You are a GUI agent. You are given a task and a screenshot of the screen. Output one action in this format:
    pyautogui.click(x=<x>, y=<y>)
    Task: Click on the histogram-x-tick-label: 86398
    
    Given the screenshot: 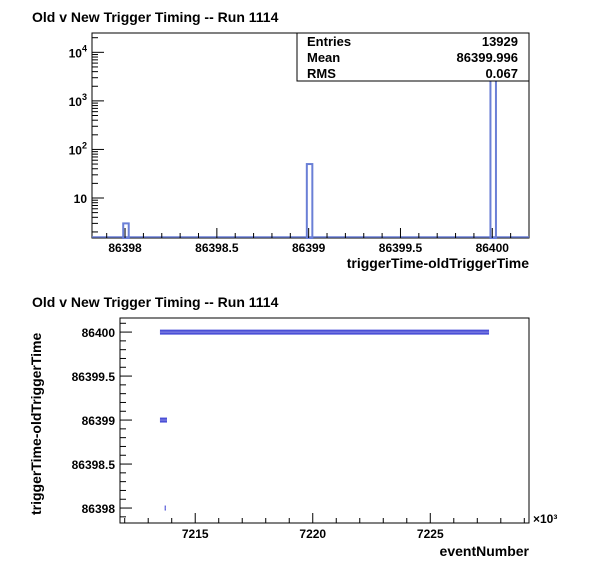 What is the action you would take?
    pyautogui.click(x=125, y=248)
    